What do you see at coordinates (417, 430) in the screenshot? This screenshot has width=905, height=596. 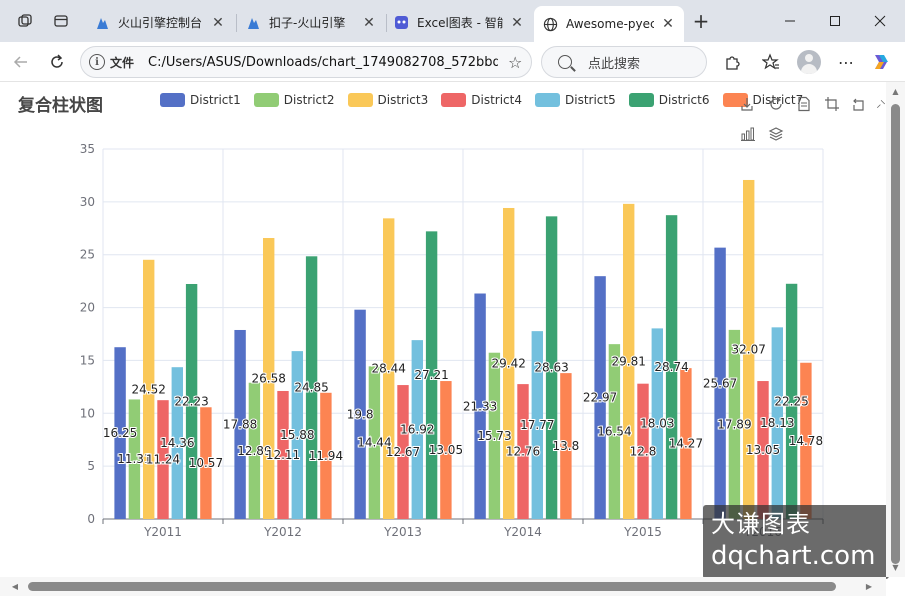 I see `data-label: 16.92` at bounding box center [417, 430].